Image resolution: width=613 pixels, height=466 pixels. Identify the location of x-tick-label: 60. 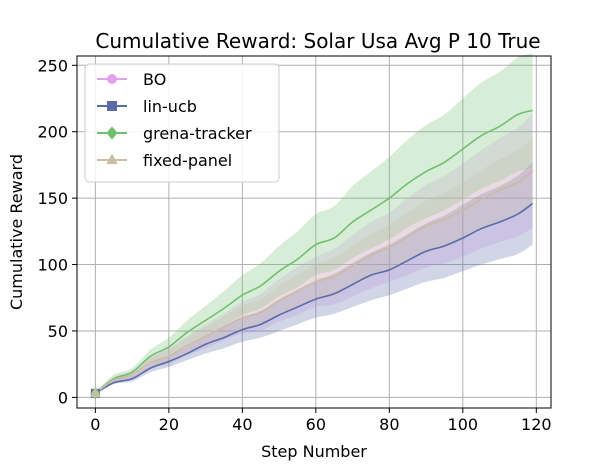
(316, 424).